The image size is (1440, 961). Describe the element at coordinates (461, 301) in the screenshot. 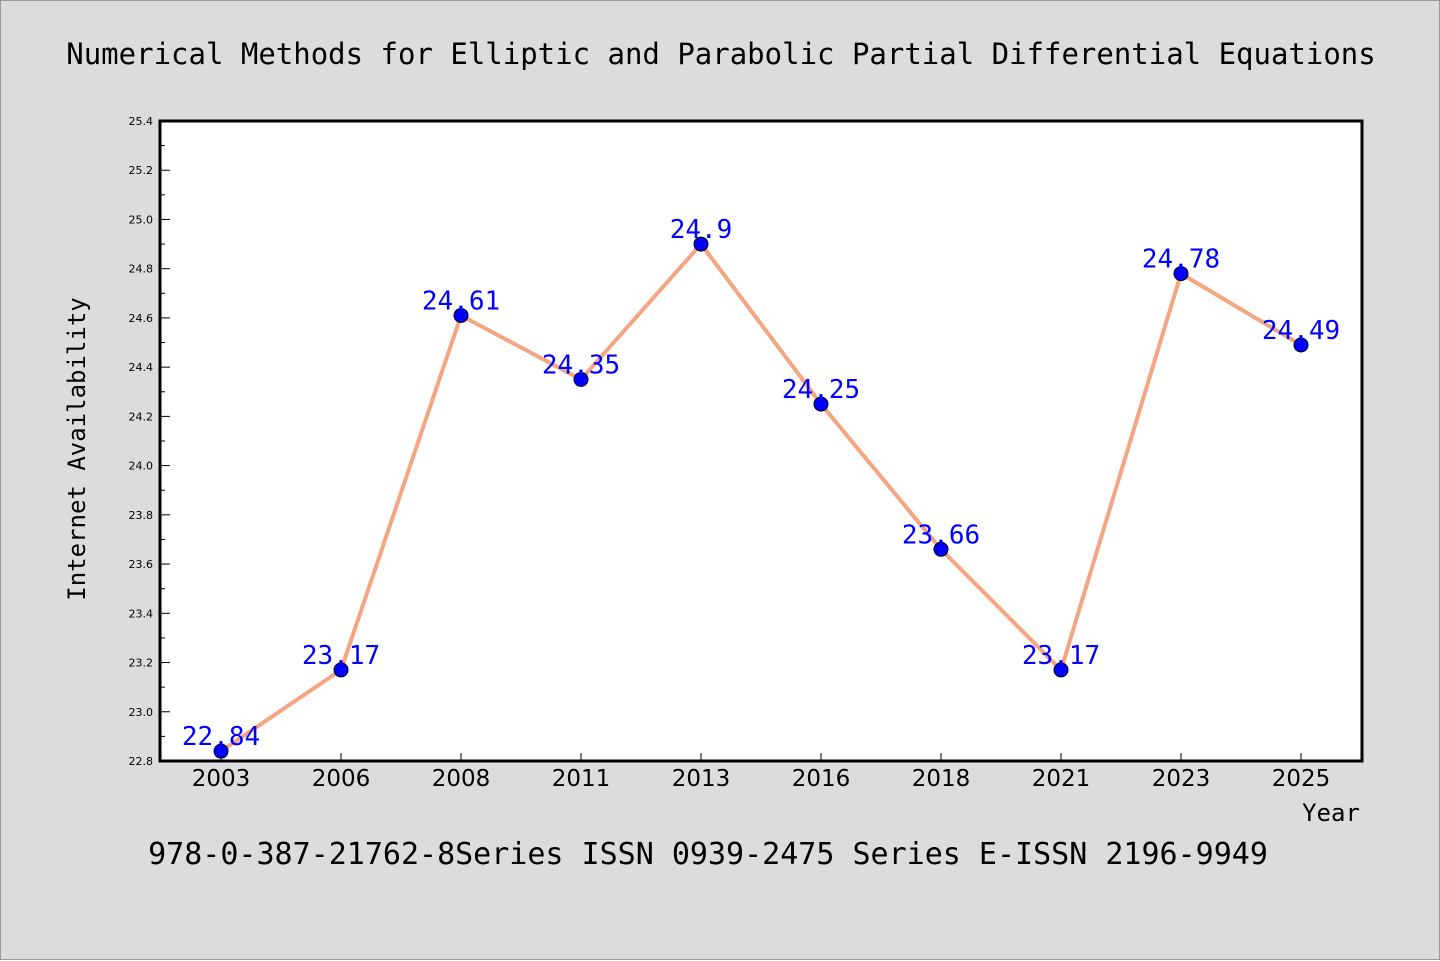

I see `data-label: 24.61` at that location.